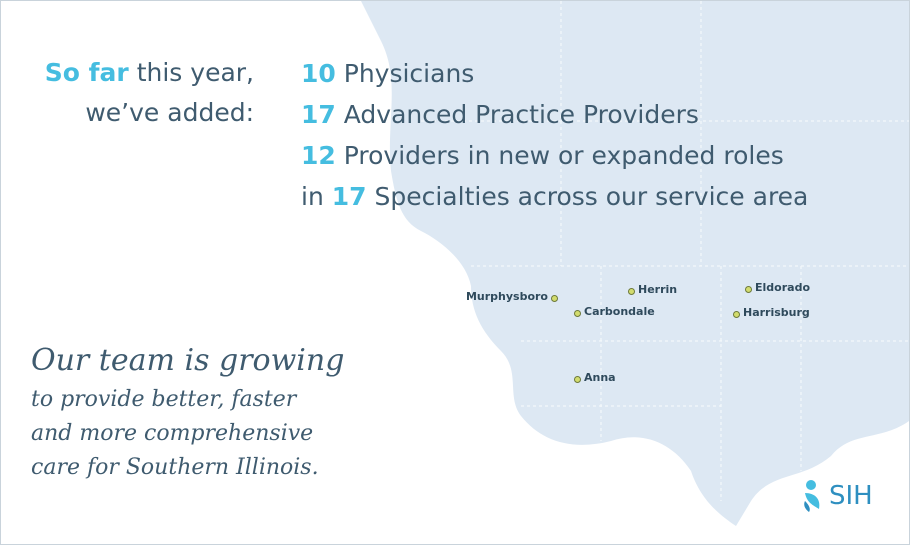 The height and width of the screenshot is (545, 910). What do you see at coordinates (812, 496) in the screenshot?
I see `logo-icon` at bounding box center [812, 496].